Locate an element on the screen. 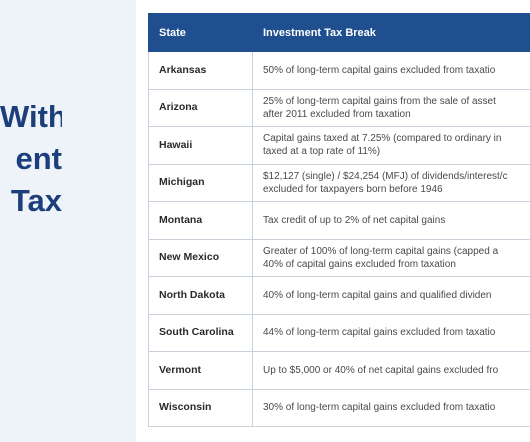 The height and width of the screenshot is (442, 530). tax-break-text: taxed at a top rate of 11%) is located at coordinates (322, 152).